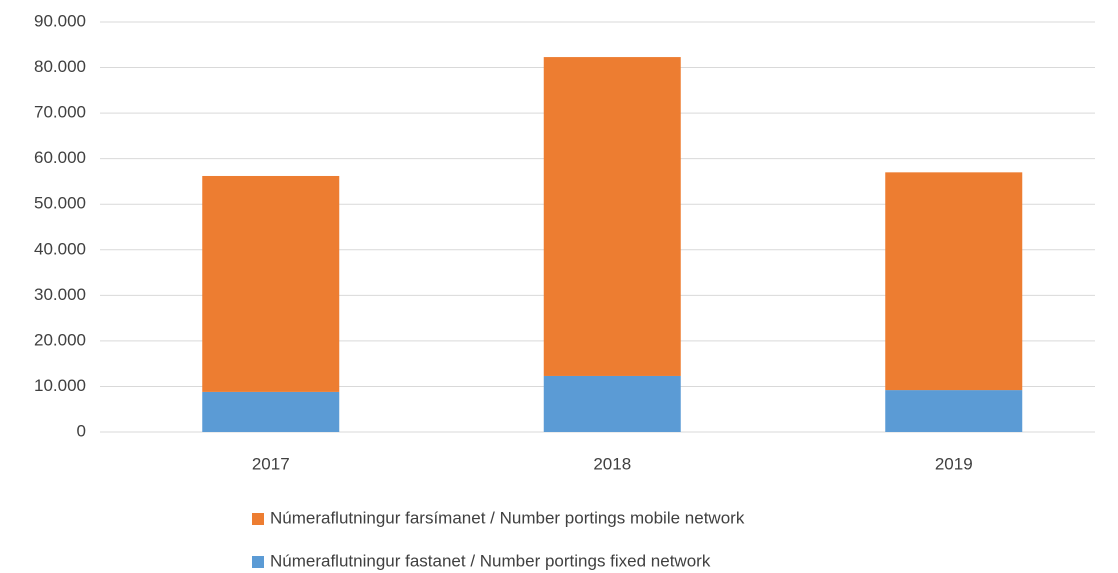  Describe the element at coordinates (60, 157) in the screenshot. I see `y-tick-label: 60.000` at that location.